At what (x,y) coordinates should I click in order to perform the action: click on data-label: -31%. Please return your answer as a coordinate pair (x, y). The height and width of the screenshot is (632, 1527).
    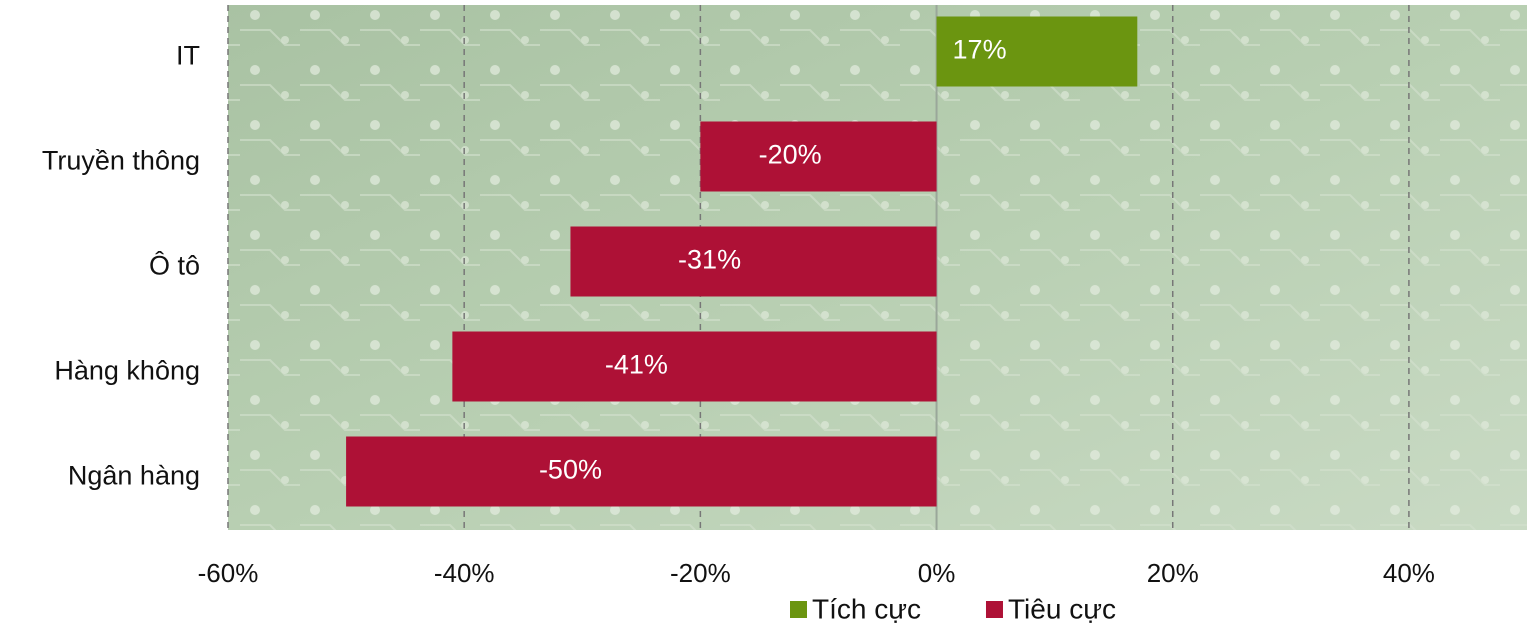
    Looking at the image, I should click on (709, 260).